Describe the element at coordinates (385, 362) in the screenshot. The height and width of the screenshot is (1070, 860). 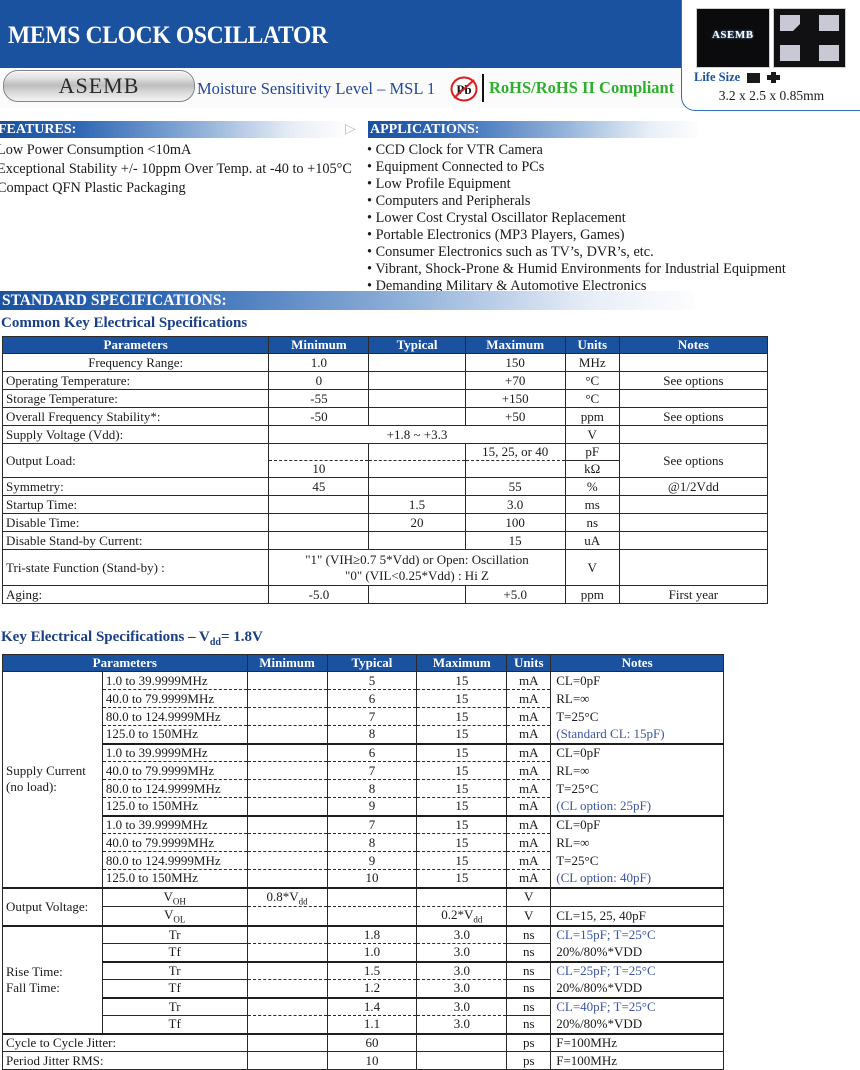
I see `table-row: Frequency Range: 1.0 150 MHz` at that location.